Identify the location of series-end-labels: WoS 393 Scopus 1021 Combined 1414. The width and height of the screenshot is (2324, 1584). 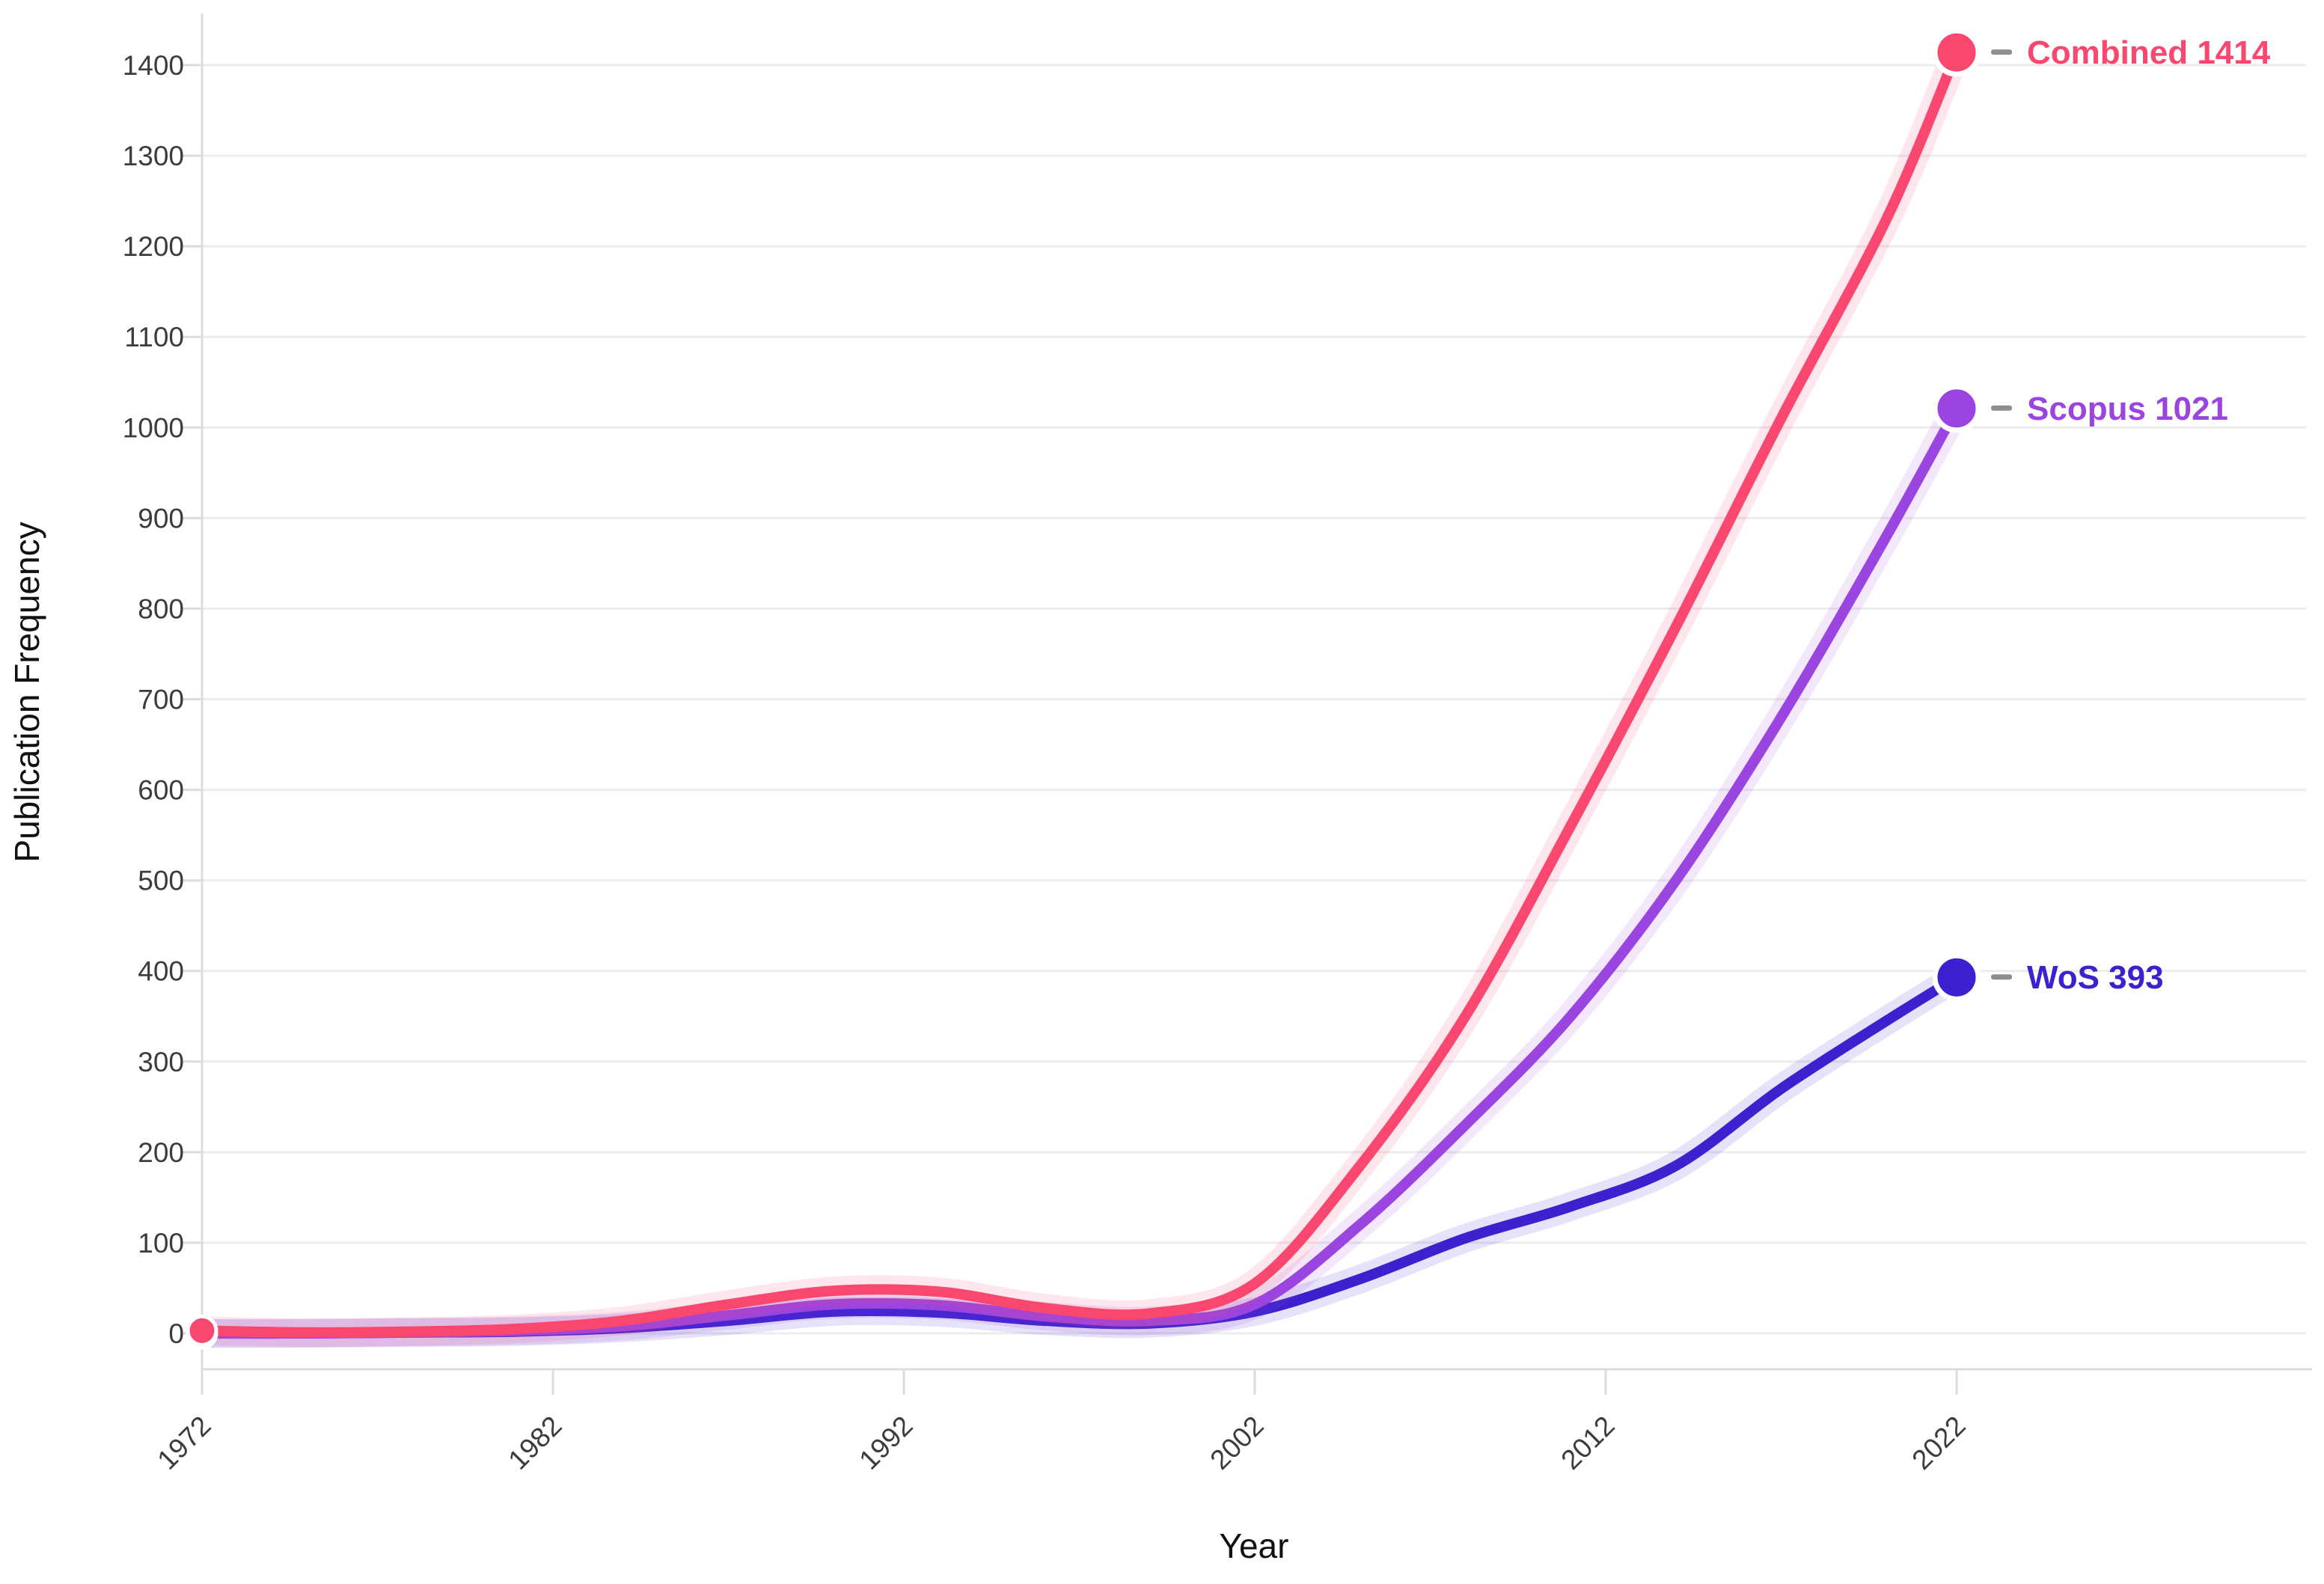
(2131, 515).